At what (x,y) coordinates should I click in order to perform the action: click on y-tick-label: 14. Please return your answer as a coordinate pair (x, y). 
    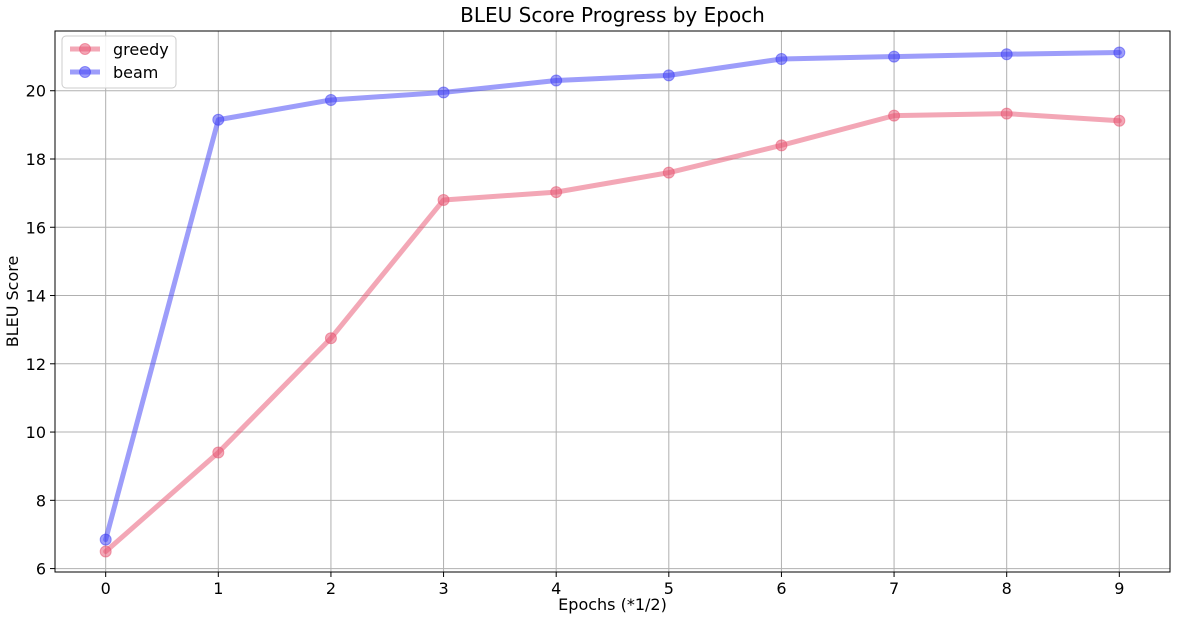
    Looking at the image, I should click on (36, 296).